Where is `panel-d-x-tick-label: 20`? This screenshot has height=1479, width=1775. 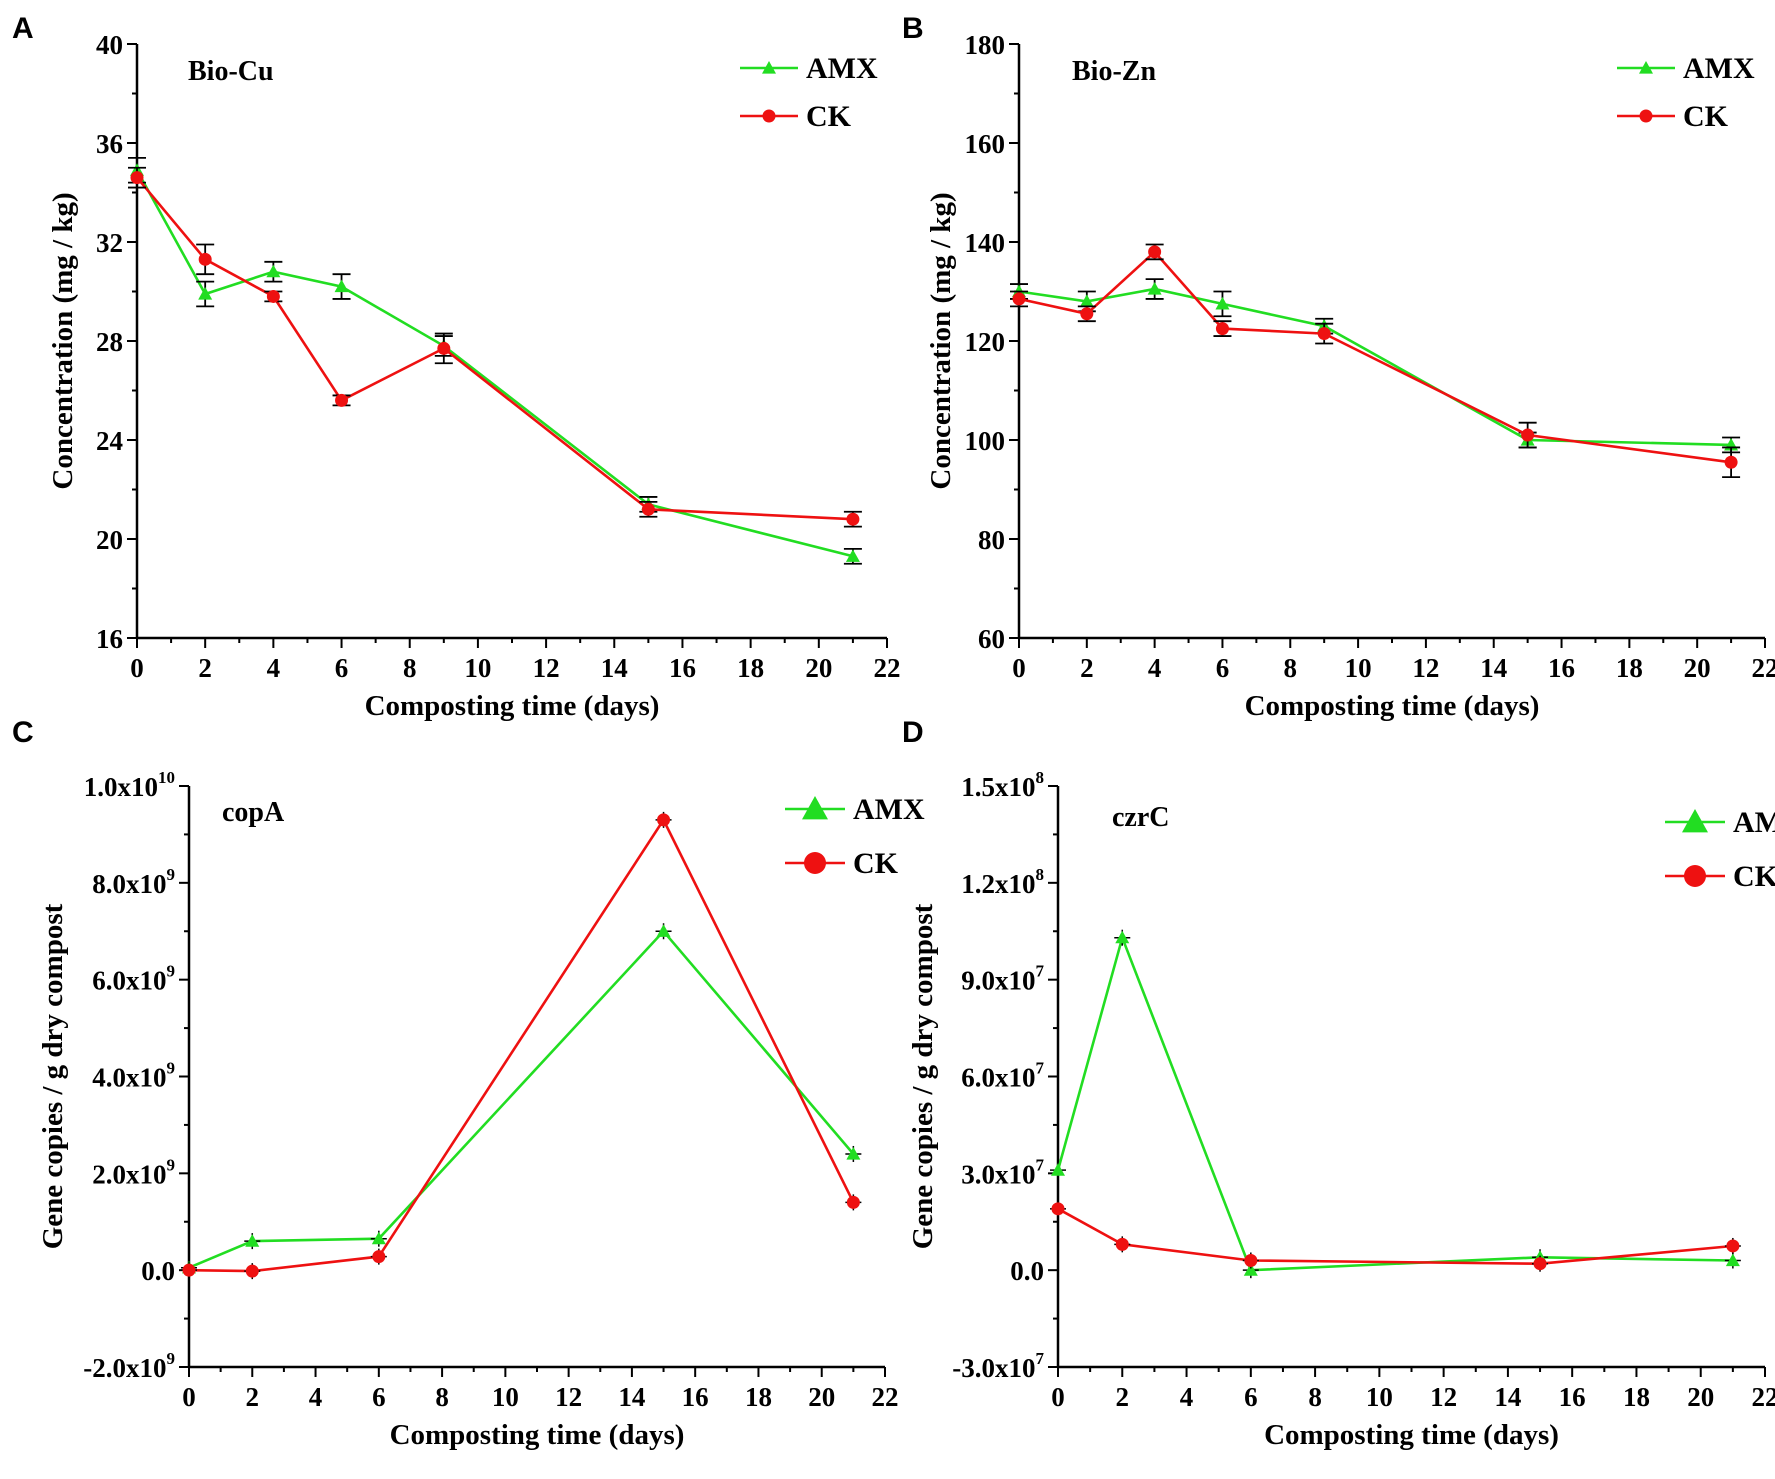
panel-d-x-tick-label: 20 is located at coordinates (1700, 1397).